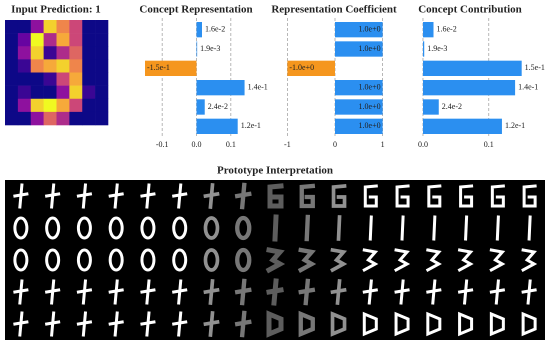  What do you see at coordinates (162, 144) in the screenshot?
I see `x-tick-label: -0.1` at bounding box center [162, 144].